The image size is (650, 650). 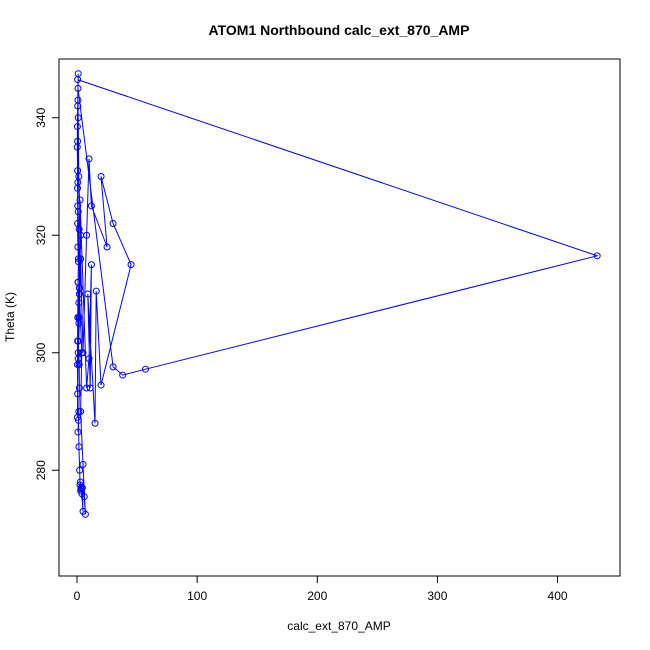 What do you see at coordinates (338, 626) in the screenshot?
I see `x-axis-label: calc_ext_870_AMP` at bounding box center [338, 626].